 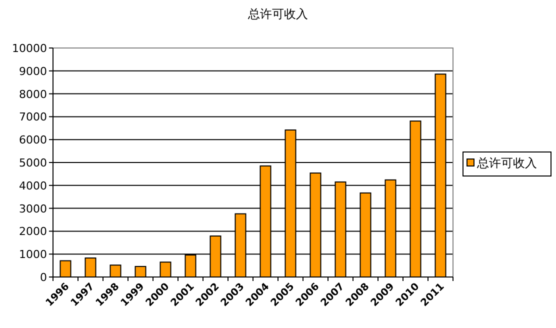 What do you see at coordinates (33, 163) in the screenshot?
I see `y-tick-label: 5000` at bounding box center [33, 163].